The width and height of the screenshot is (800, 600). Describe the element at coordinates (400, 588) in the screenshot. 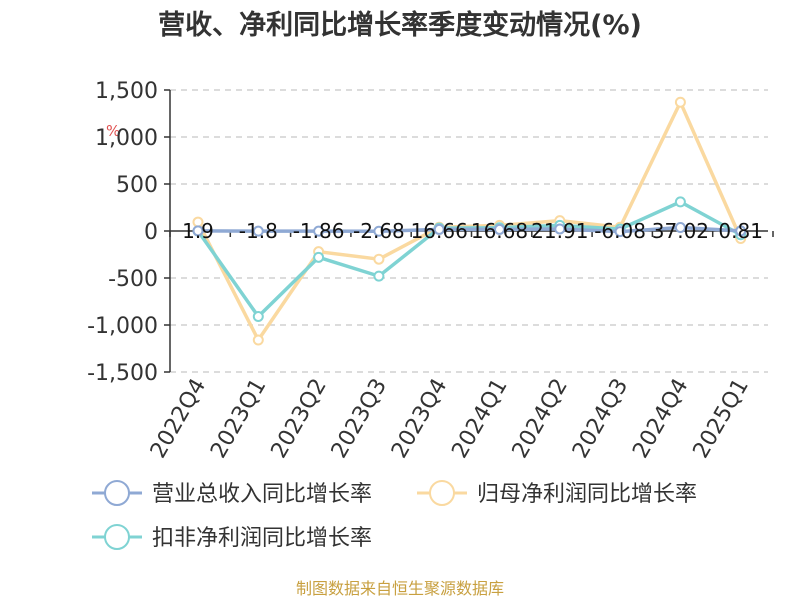

I see `source-note: 制图数据来自恒生聚源数据库` at that location.